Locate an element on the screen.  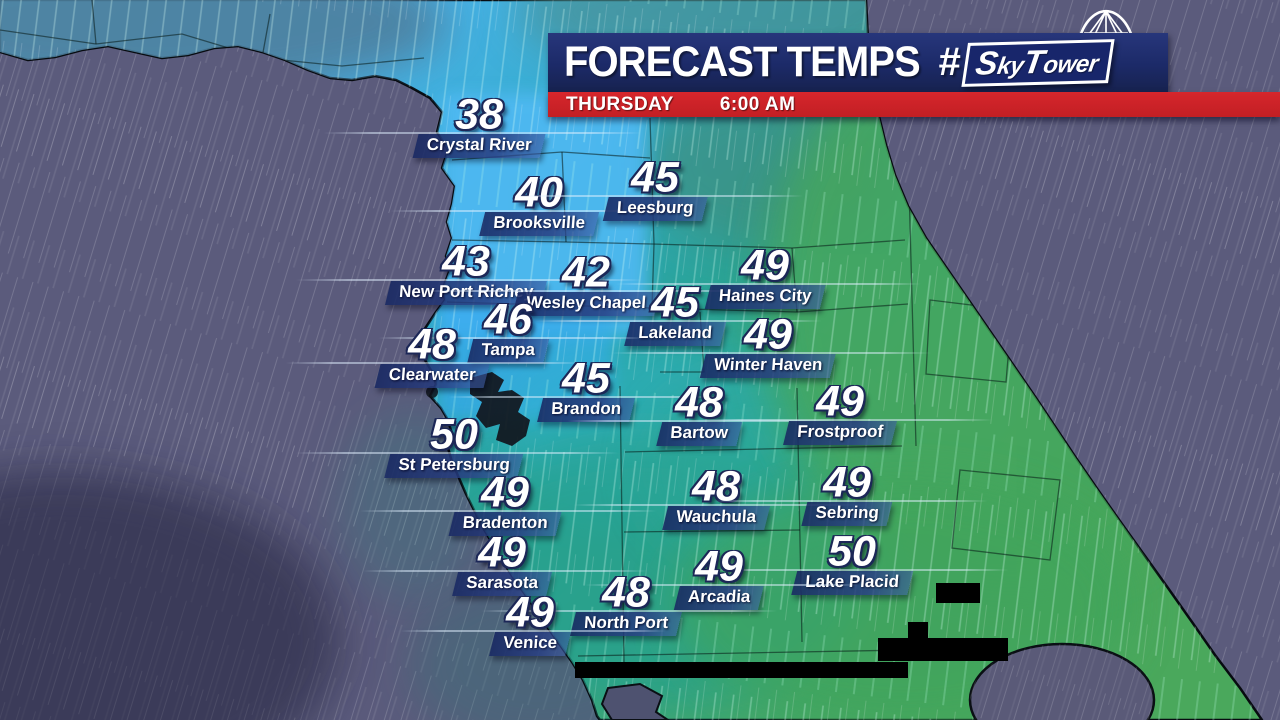
city-label: Brooksville is located at coordinates (539, 224).